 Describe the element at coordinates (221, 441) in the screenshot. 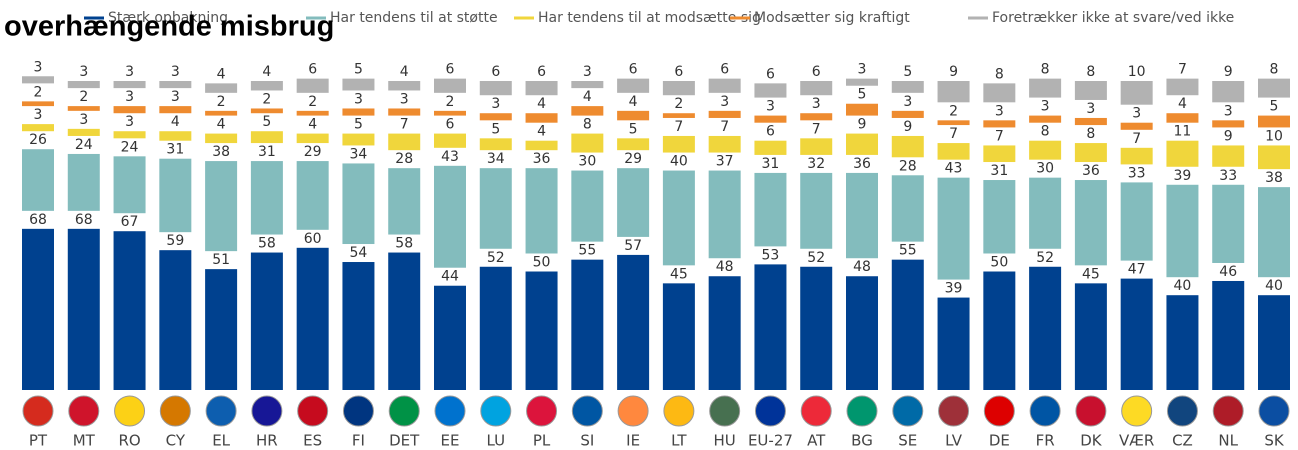

I see `x-tick-label: EL` at that location.